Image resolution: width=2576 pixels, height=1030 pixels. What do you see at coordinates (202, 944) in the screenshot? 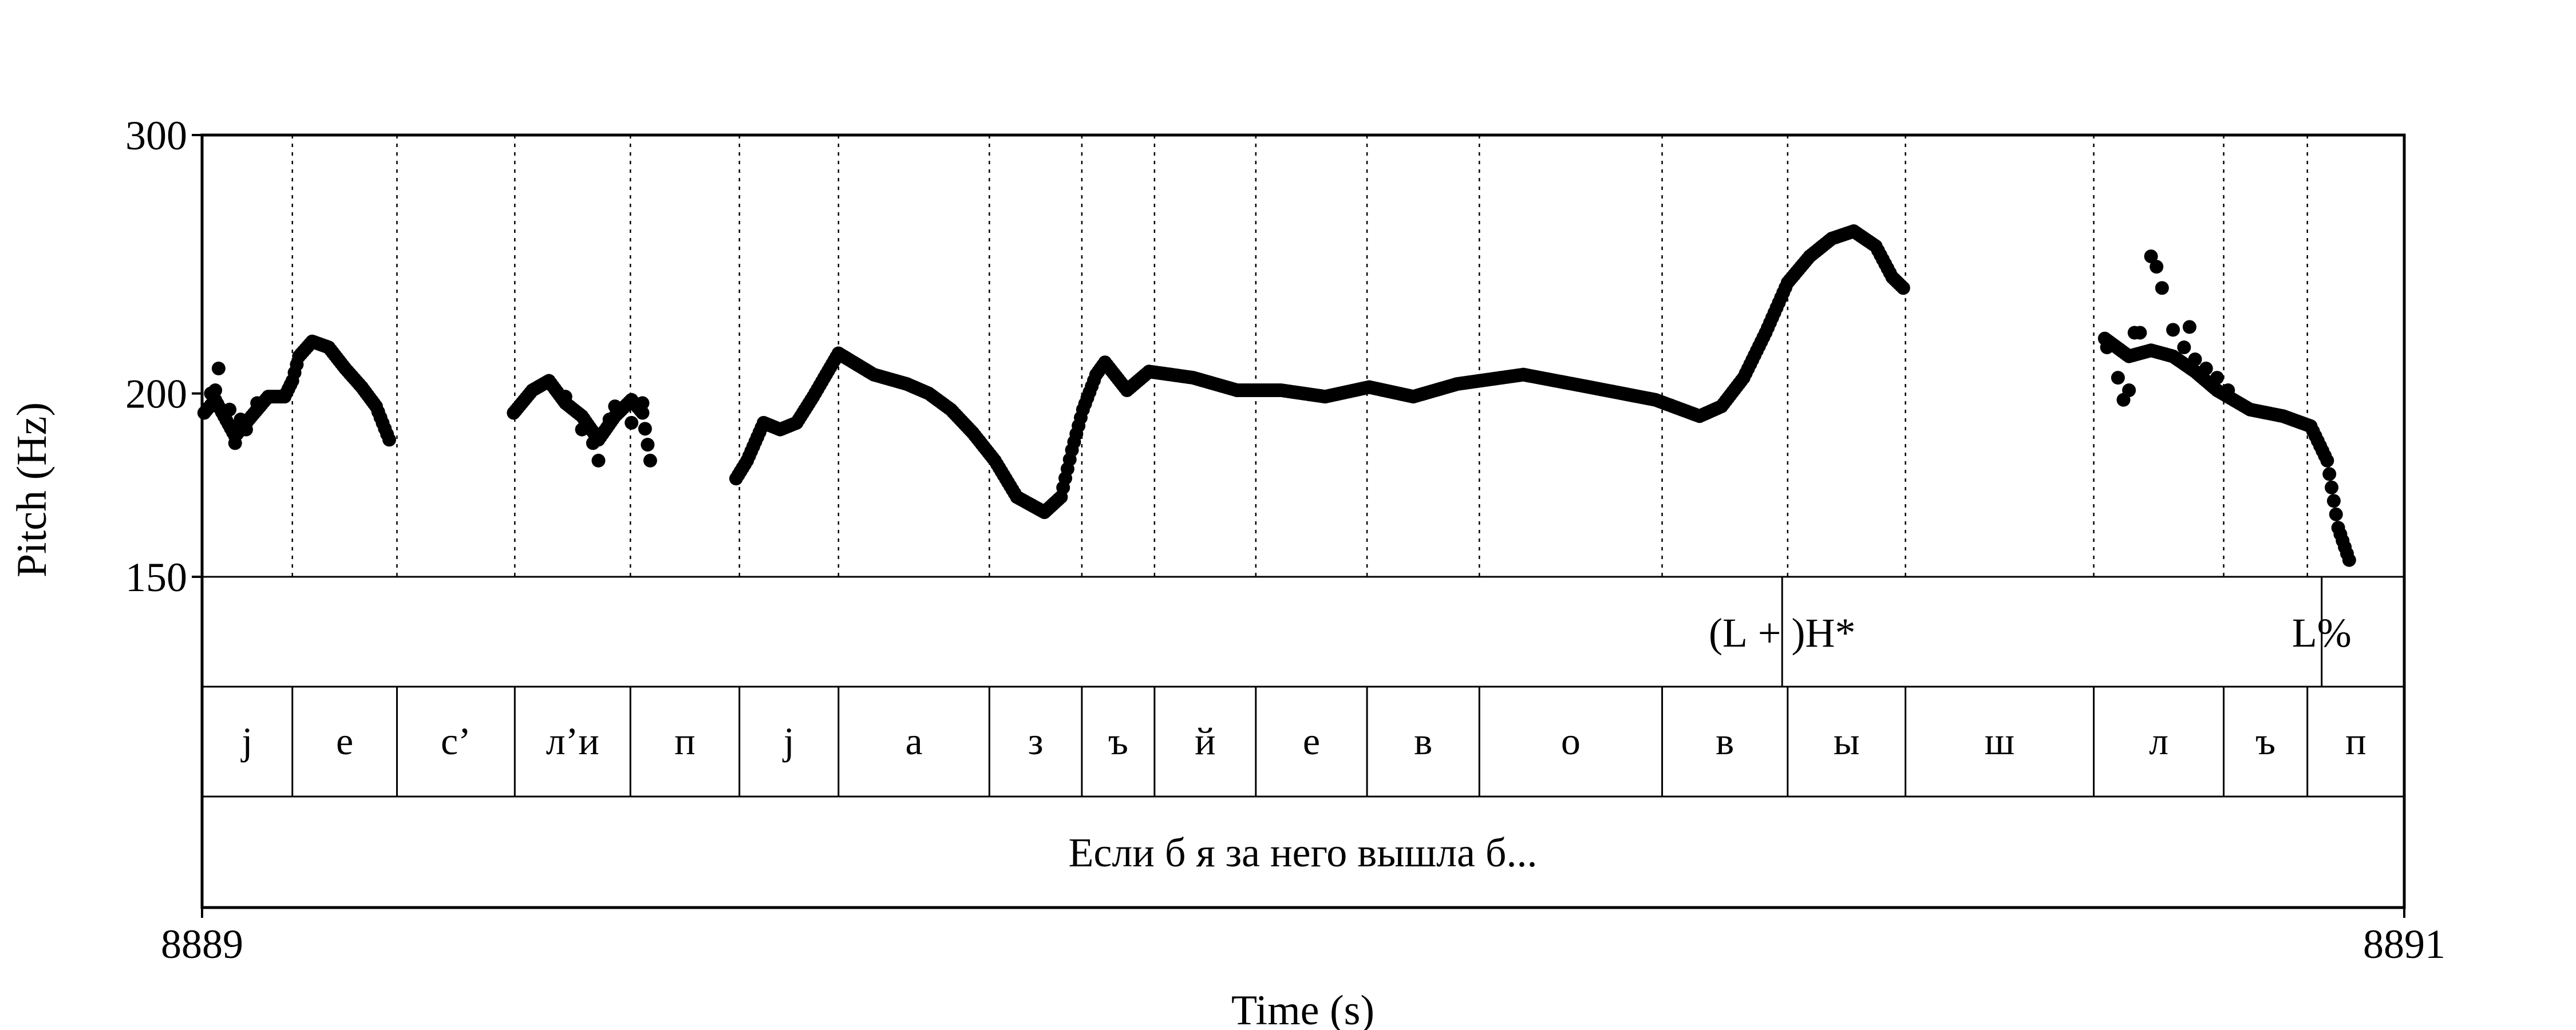
I see `x-tick-label: 8889` at bounding box center [202, 944].